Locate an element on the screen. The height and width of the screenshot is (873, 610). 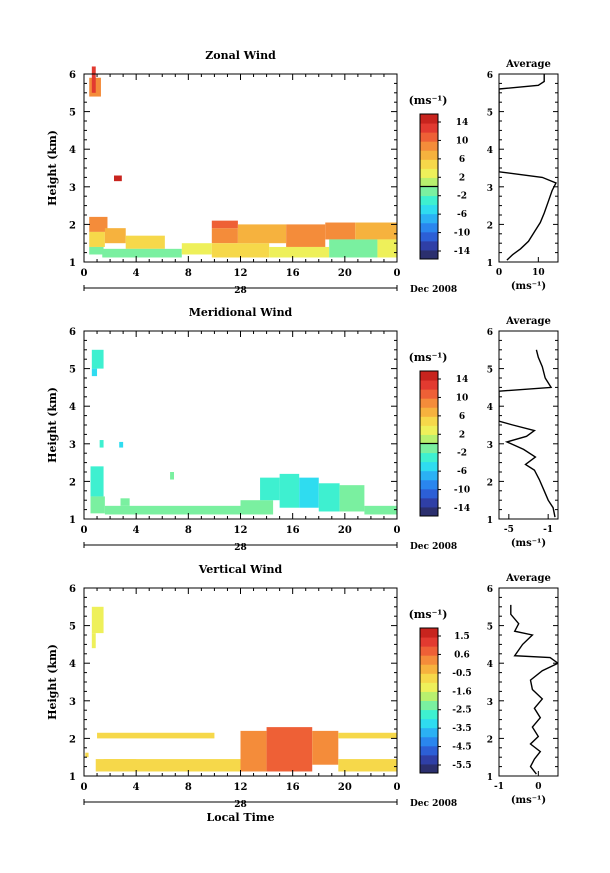
colorbar-tick-label: -0.5 is located at coordinates (461, 674).